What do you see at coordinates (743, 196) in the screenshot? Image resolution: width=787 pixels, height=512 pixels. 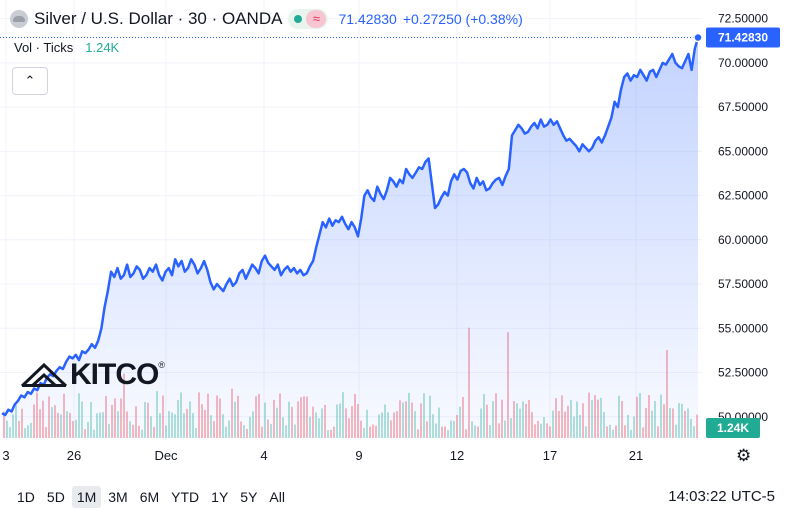 I see `y-tick-label: 62.50000` at bounding box center [743, 196].